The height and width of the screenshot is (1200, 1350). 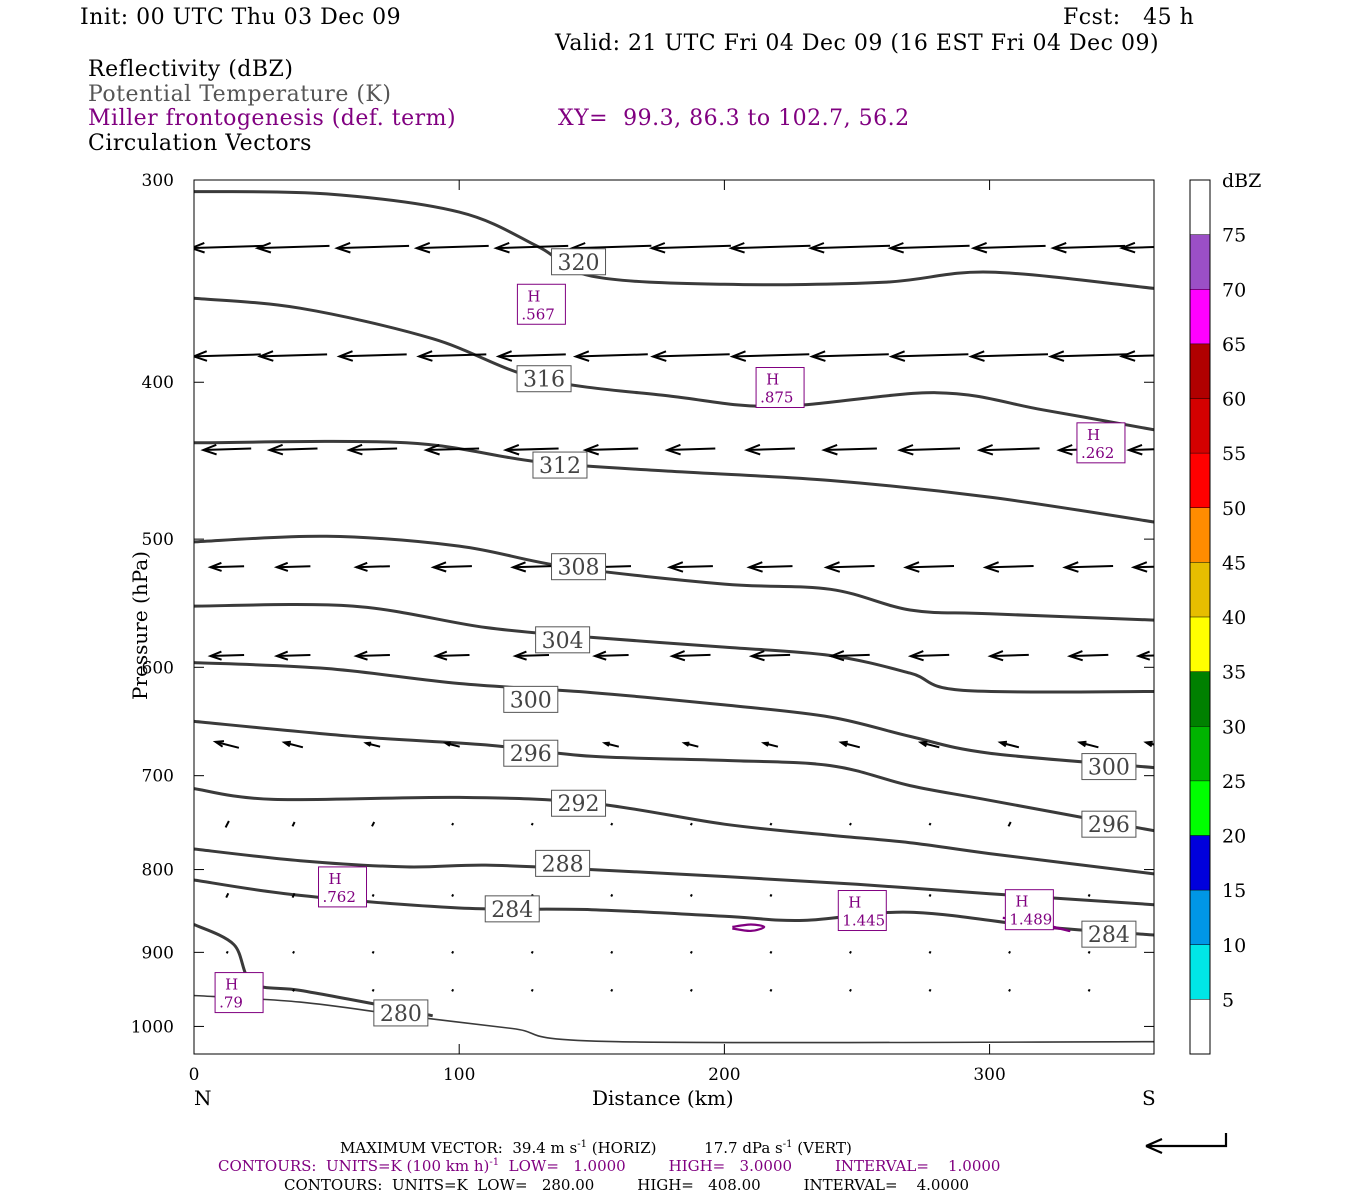 I want to click on theta-label-text: 304, so click(x=563, y=641).